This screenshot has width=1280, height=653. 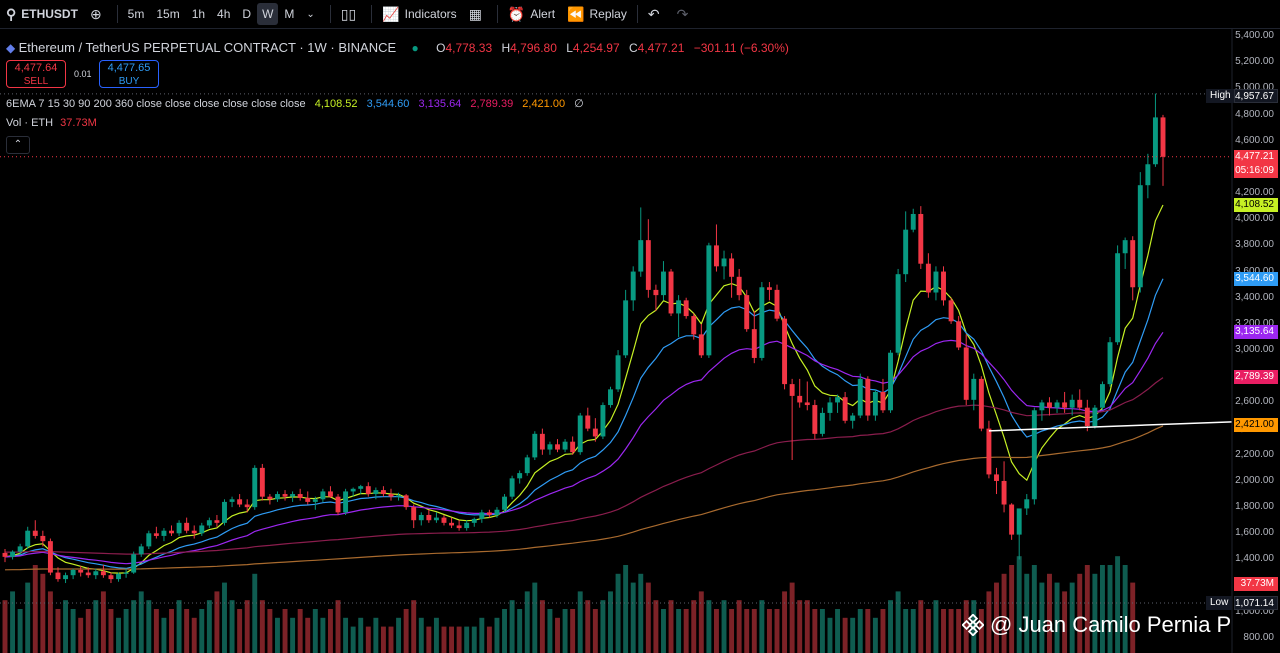 What do you see at coordinates (741, 48) in the screenshot?
I see `change-value: −301.11 (−6.30%)` at bounding box center [741, 48].